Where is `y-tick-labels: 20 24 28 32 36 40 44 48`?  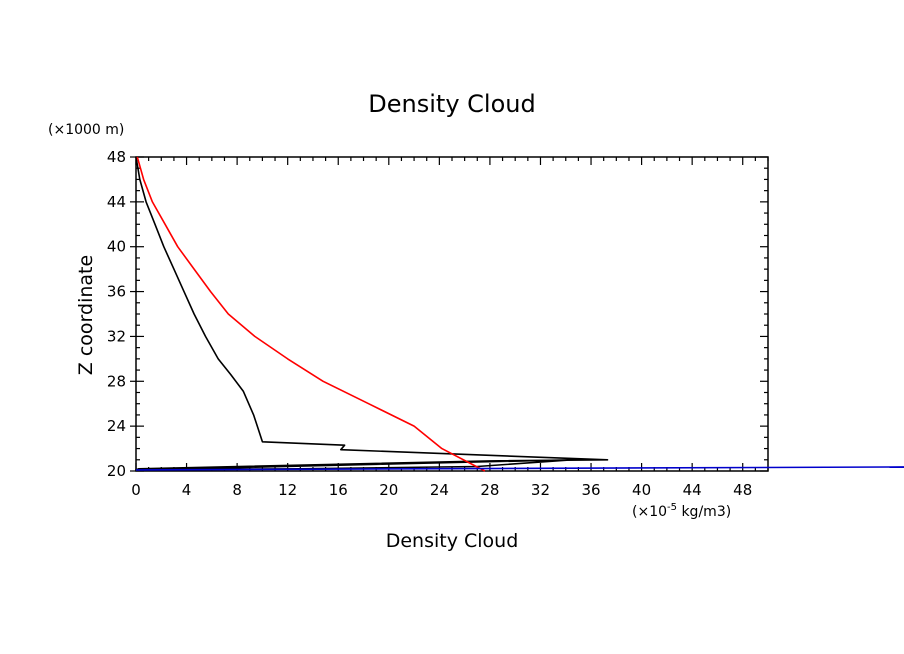
y-tick-labels: 20 24 28 32 36 40 44 48 is located at coordinates (116, 314).